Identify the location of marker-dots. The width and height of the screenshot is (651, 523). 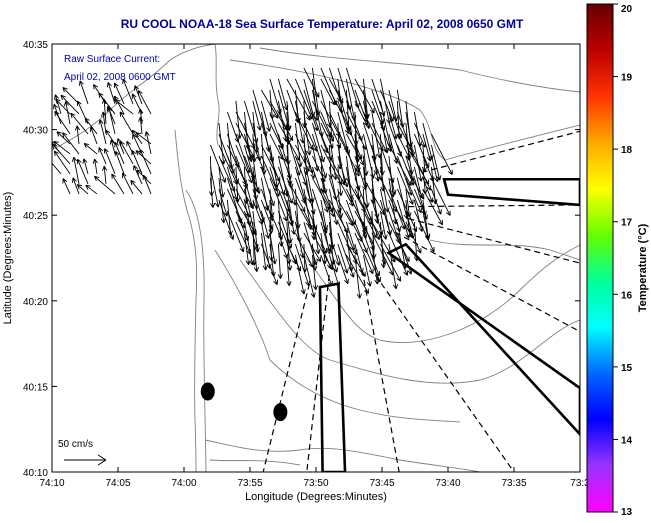
(244, 402).